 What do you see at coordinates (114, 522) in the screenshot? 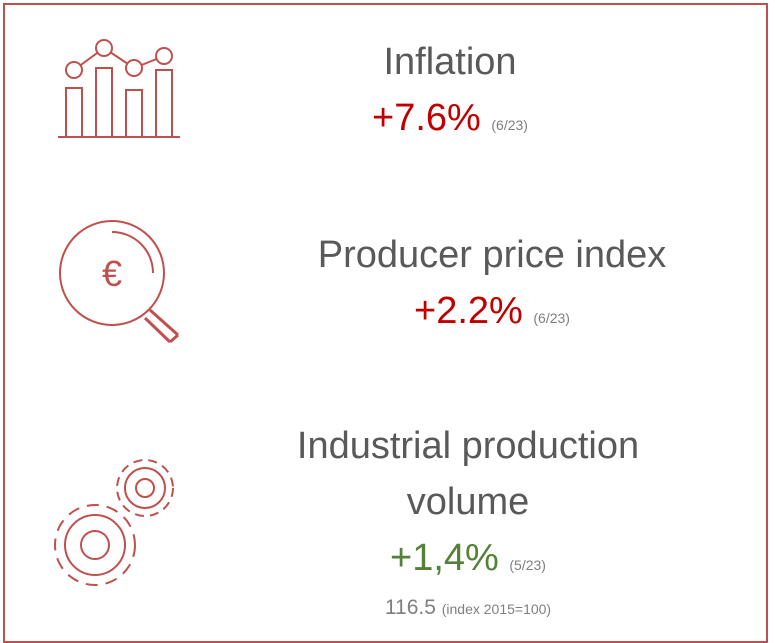
I see `gears-icon` at bounding box center [114, 522].